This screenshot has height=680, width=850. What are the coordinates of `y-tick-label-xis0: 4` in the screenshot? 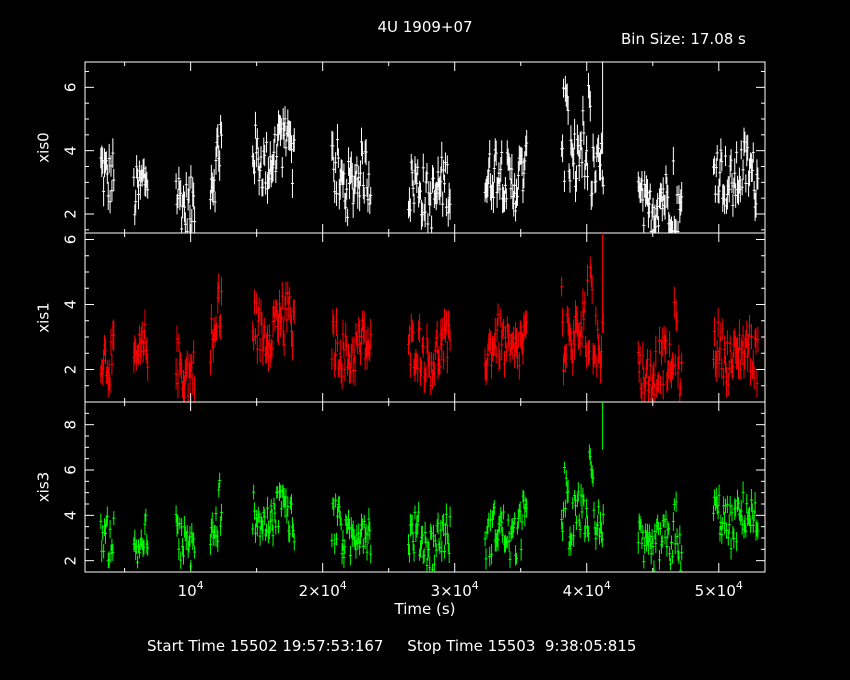 It's located at (71, 151).